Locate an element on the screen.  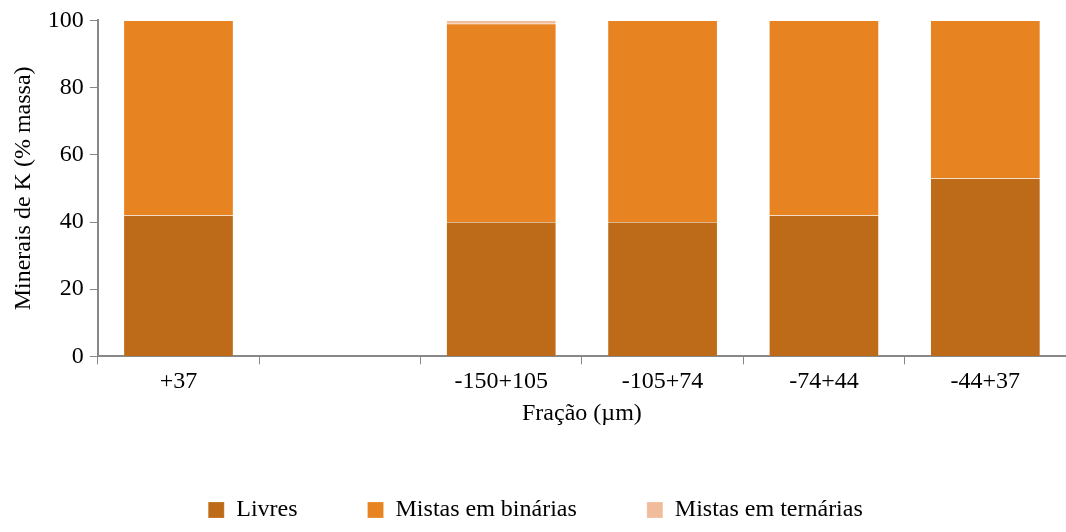
legend-label: Mistas em binárias is located at coordinates (486, 508).